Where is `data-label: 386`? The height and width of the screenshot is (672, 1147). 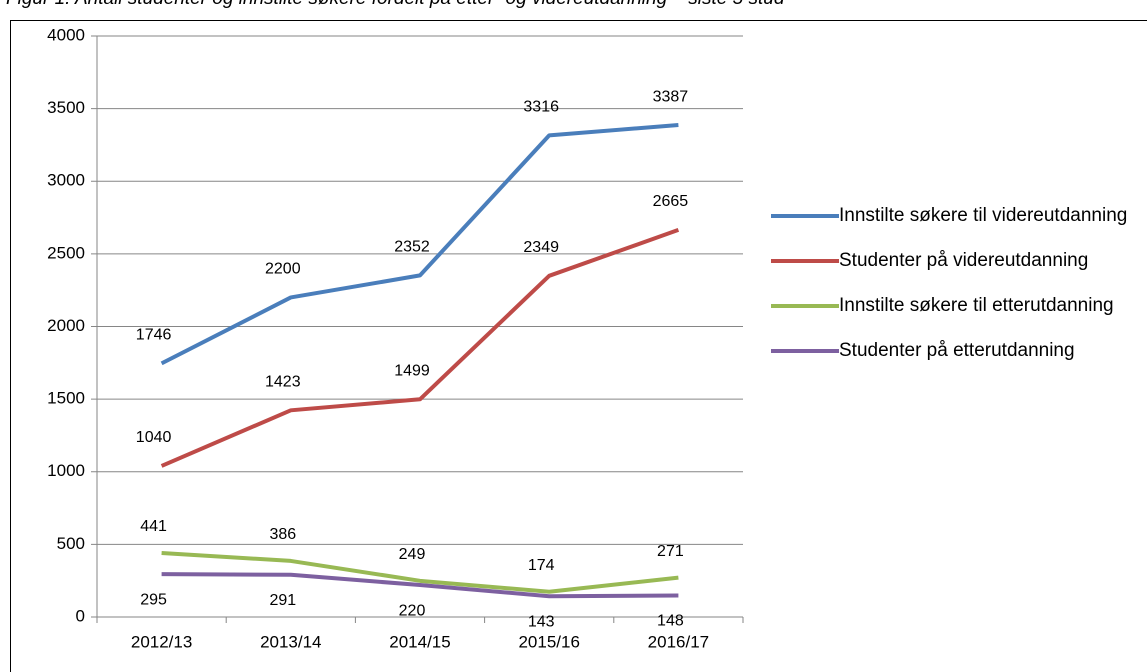 data-label: 386 is located at coordinates (282, 534).